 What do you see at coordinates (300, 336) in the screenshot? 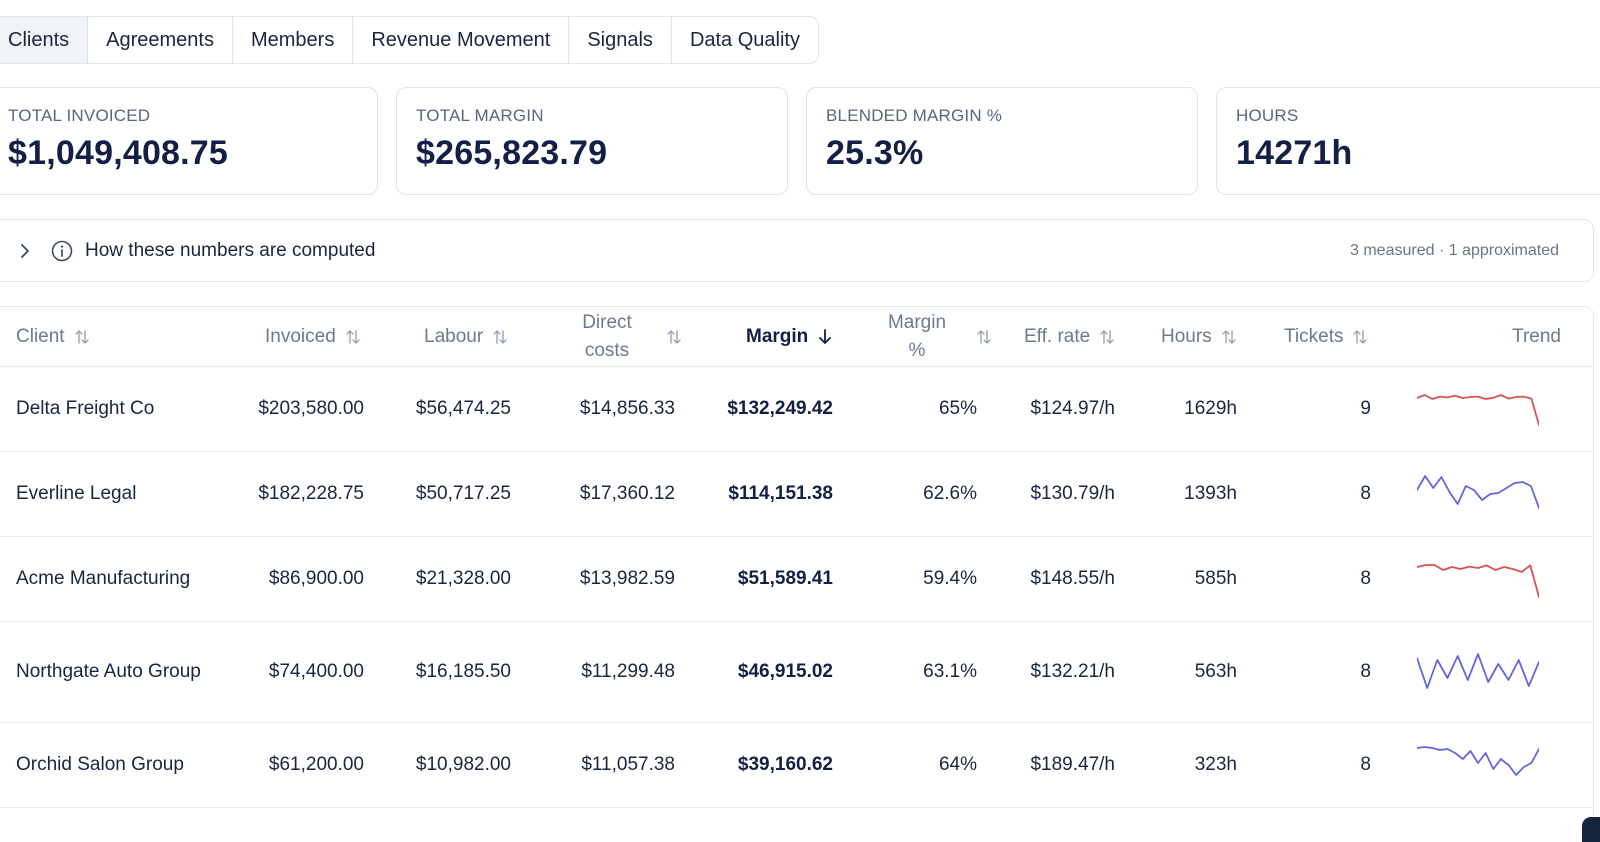
I see `column-label: Invoiced` at bounding box center [300, 336].